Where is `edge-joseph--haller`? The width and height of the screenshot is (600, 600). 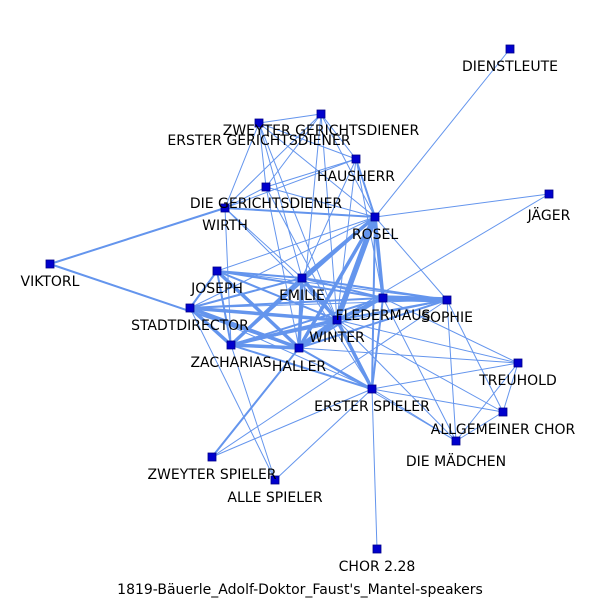 edge-joseph--haller is located at coordinates (258, 309).